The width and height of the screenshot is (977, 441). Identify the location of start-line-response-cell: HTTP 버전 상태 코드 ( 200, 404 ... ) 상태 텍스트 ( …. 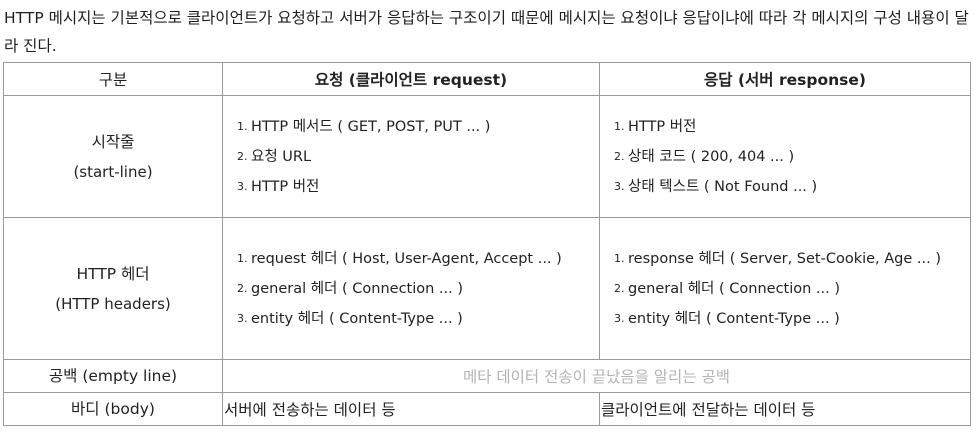
(785, 156).